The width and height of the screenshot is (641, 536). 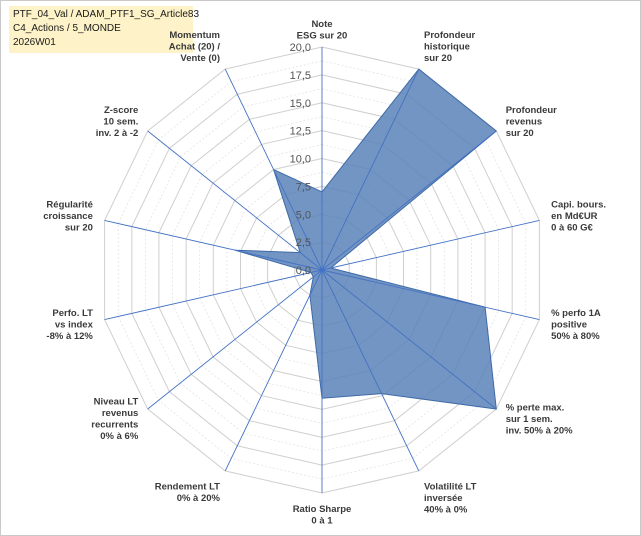 I want to click on axis-label-line: recurrents, so click(x=114, y=425).